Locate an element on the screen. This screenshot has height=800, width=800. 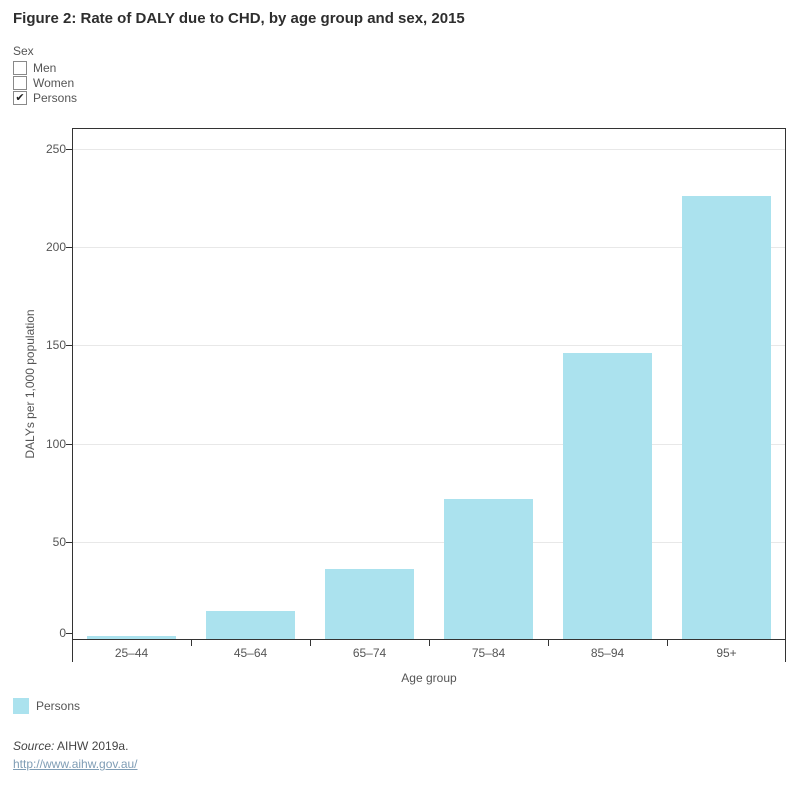
y-tick-label-200: 200 is located at coordinates (55, 247).